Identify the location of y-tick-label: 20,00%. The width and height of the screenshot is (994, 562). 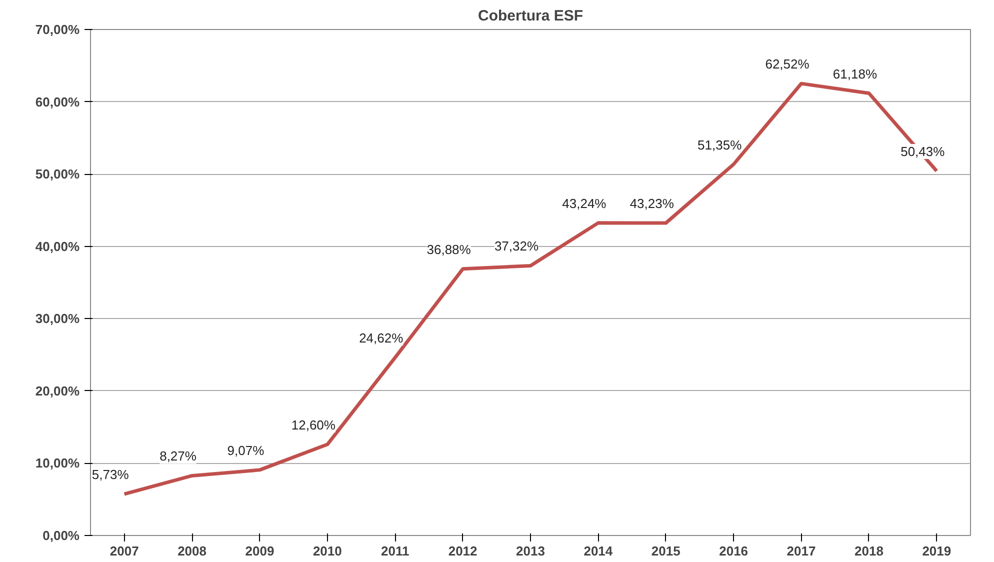
(57, 390).